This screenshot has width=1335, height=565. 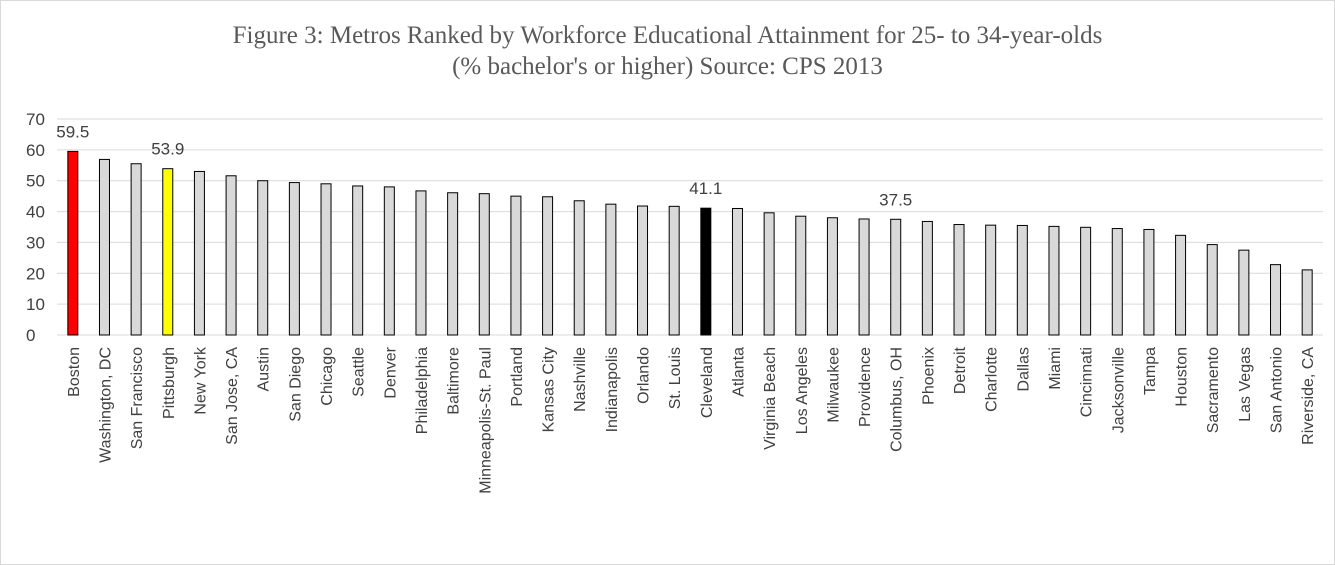 I want to click on x-tick-label: Cincinnati, so click(x=1087, y=382).